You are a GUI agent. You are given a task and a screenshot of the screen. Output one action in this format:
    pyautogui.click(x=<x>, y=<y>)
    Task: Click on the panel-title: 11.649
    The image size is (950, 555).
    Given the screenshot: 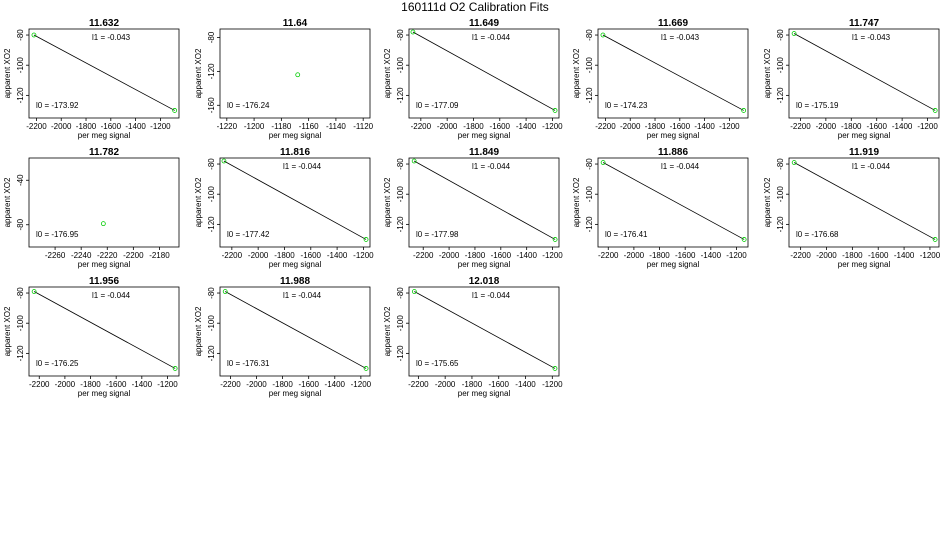 What is the action you would take?
    pyautogui.click(x=484, y=23)
    